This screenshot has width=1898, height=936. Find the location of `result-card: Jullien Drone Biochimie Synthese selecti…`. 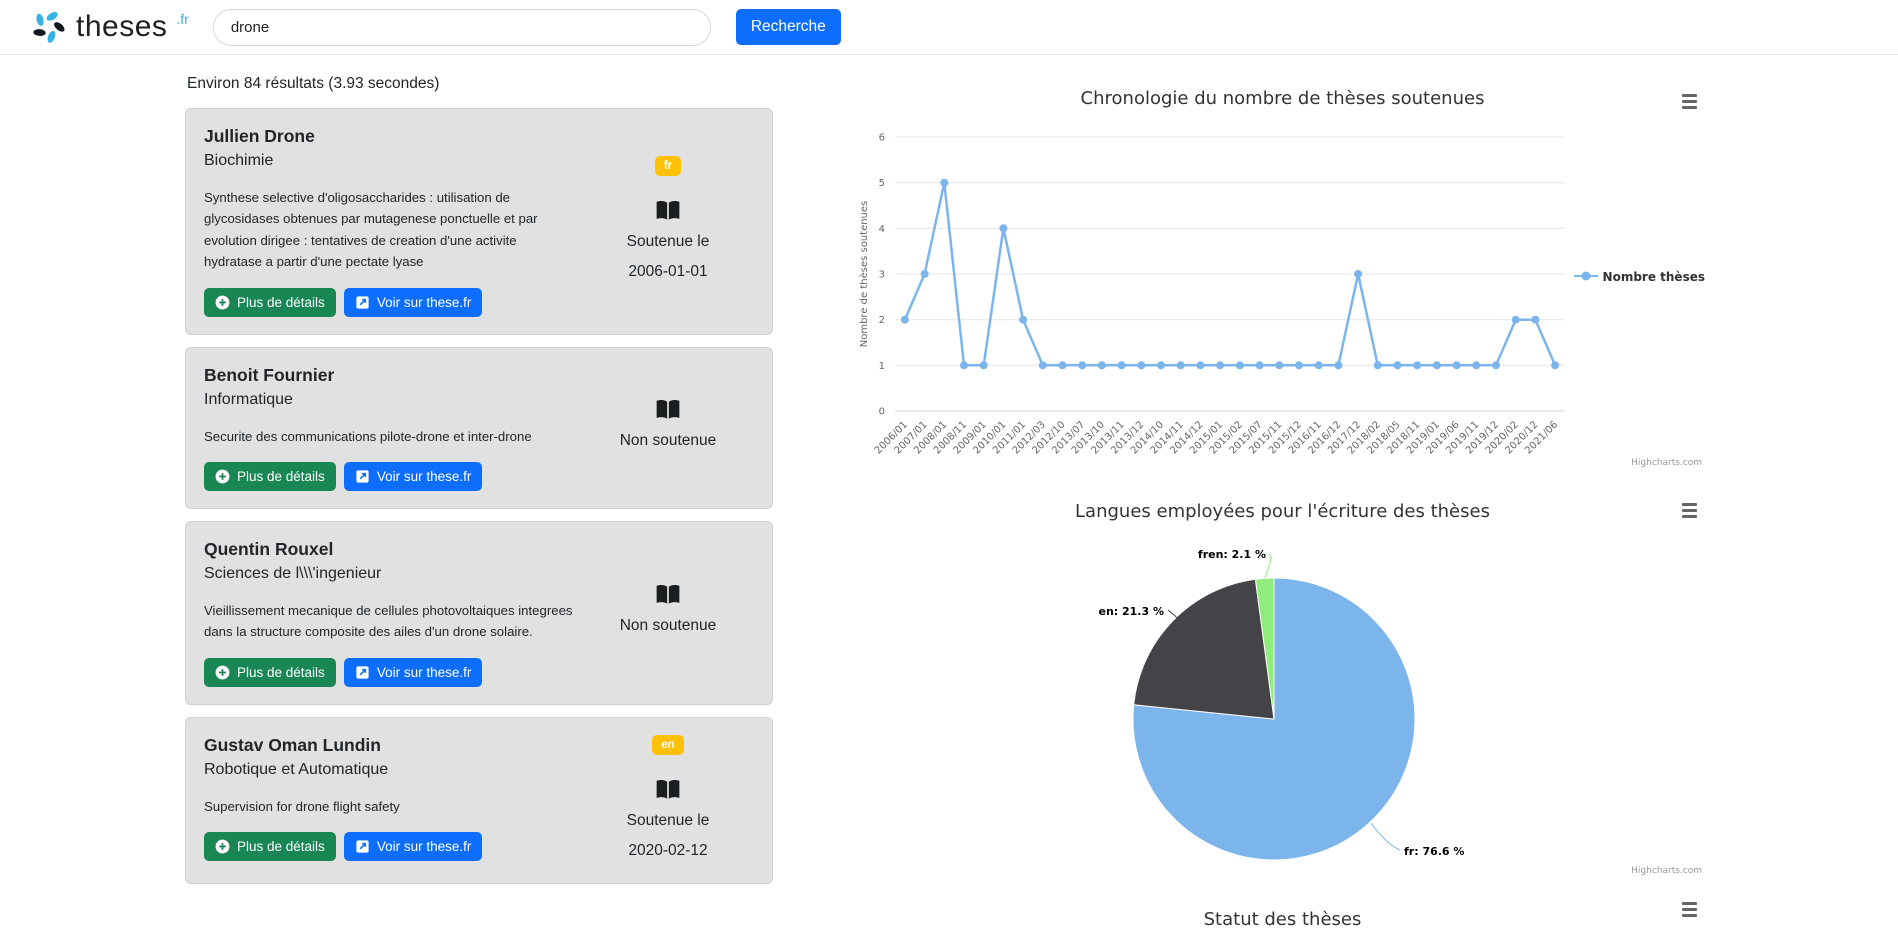

result-card: Jullien Drone Biochimie Synthese selecti… is located at coordinates (479, 221).